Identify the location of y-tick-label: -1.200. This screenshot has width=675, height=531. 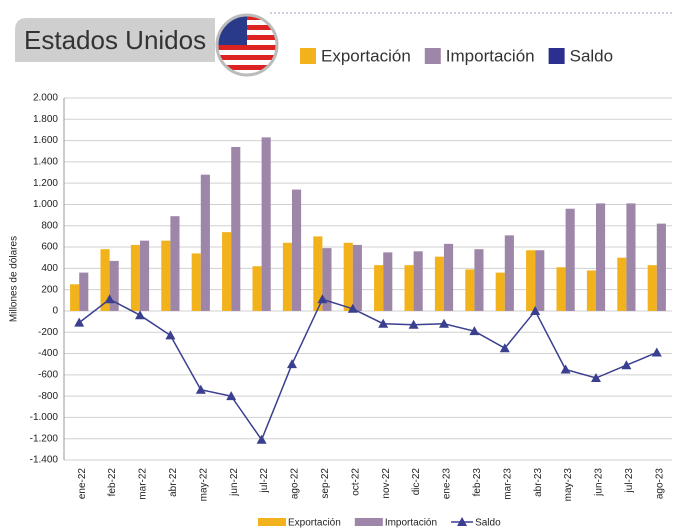
(44, 438).